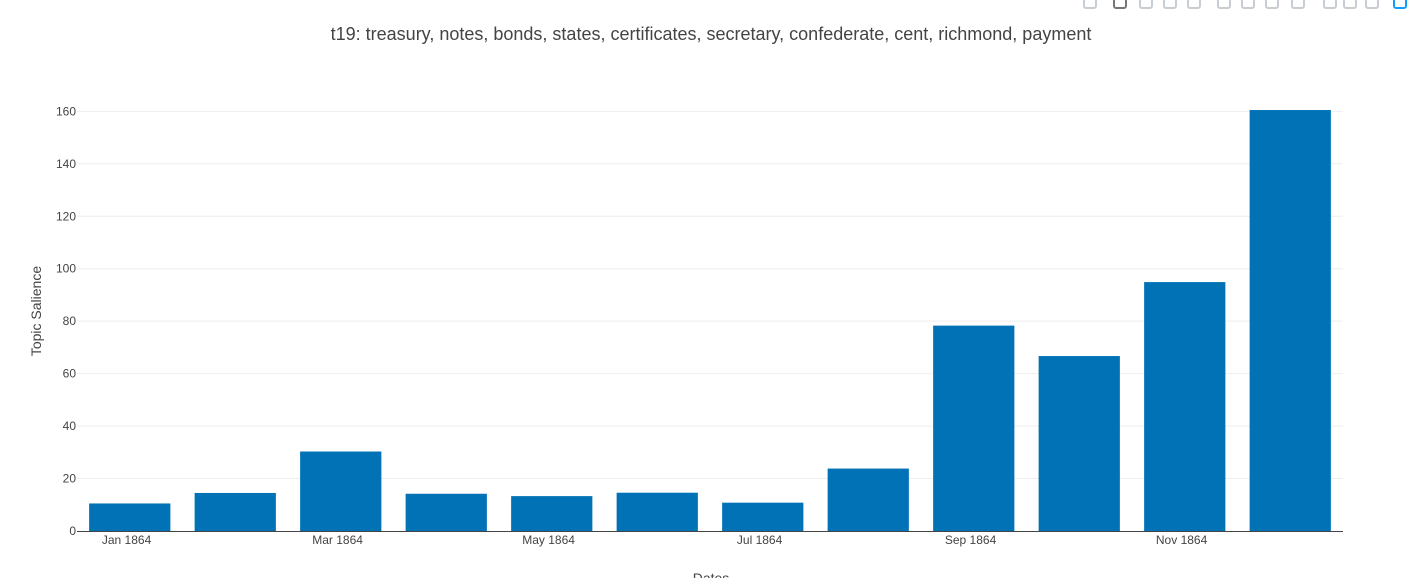 This screenshot has height=578, width=1408. Describe the element at coordinates (127, 540) in the screenshot. I see `x-tick-label: Jan 1864` at that location.